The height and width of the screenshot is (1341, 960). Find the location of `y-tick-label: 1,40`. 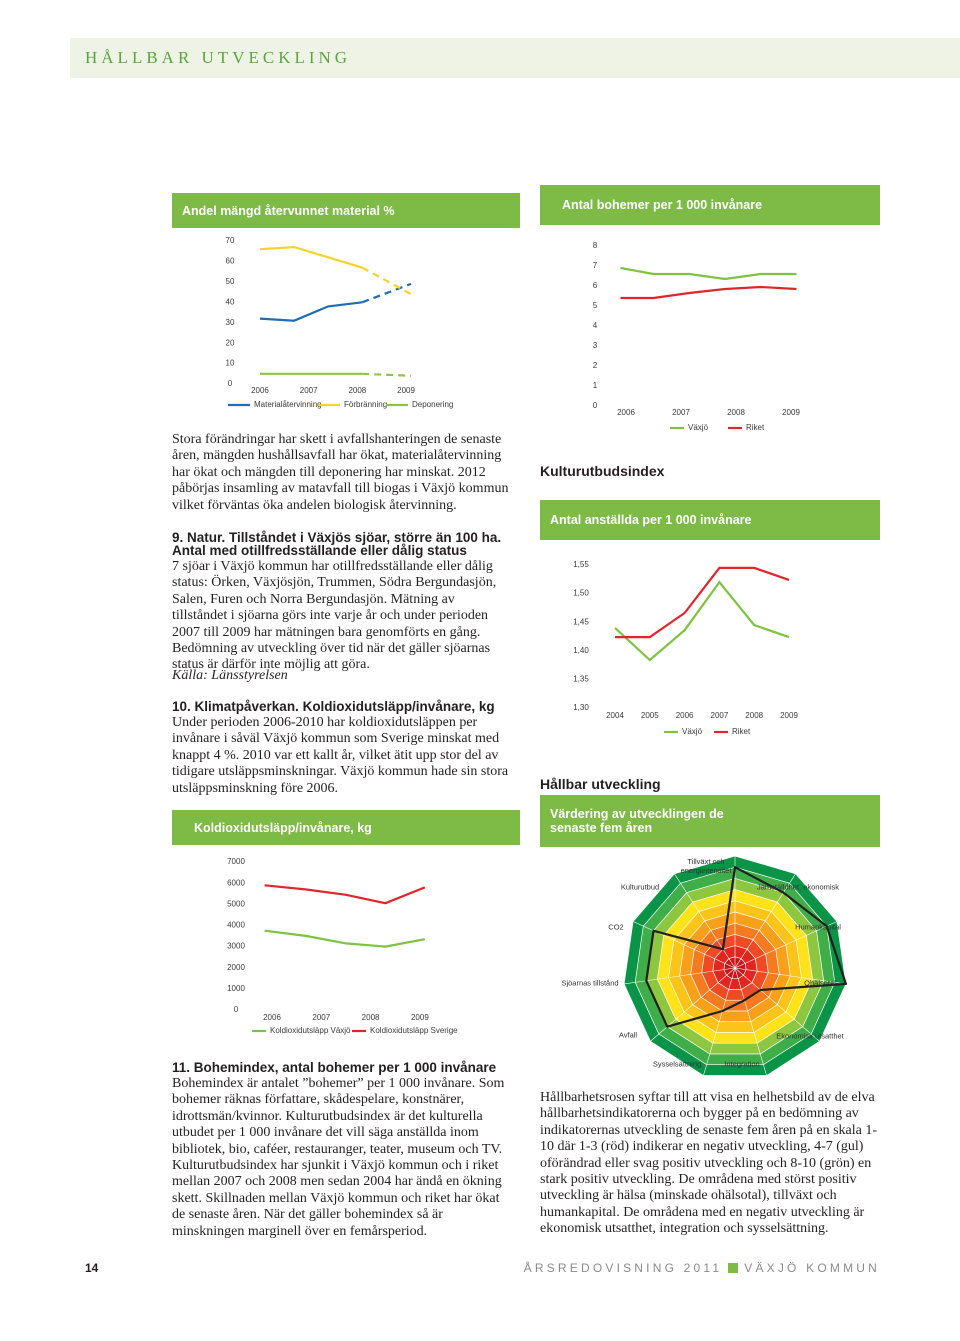

y-tick-label: 1,40 is located at coordinates (581, 650).